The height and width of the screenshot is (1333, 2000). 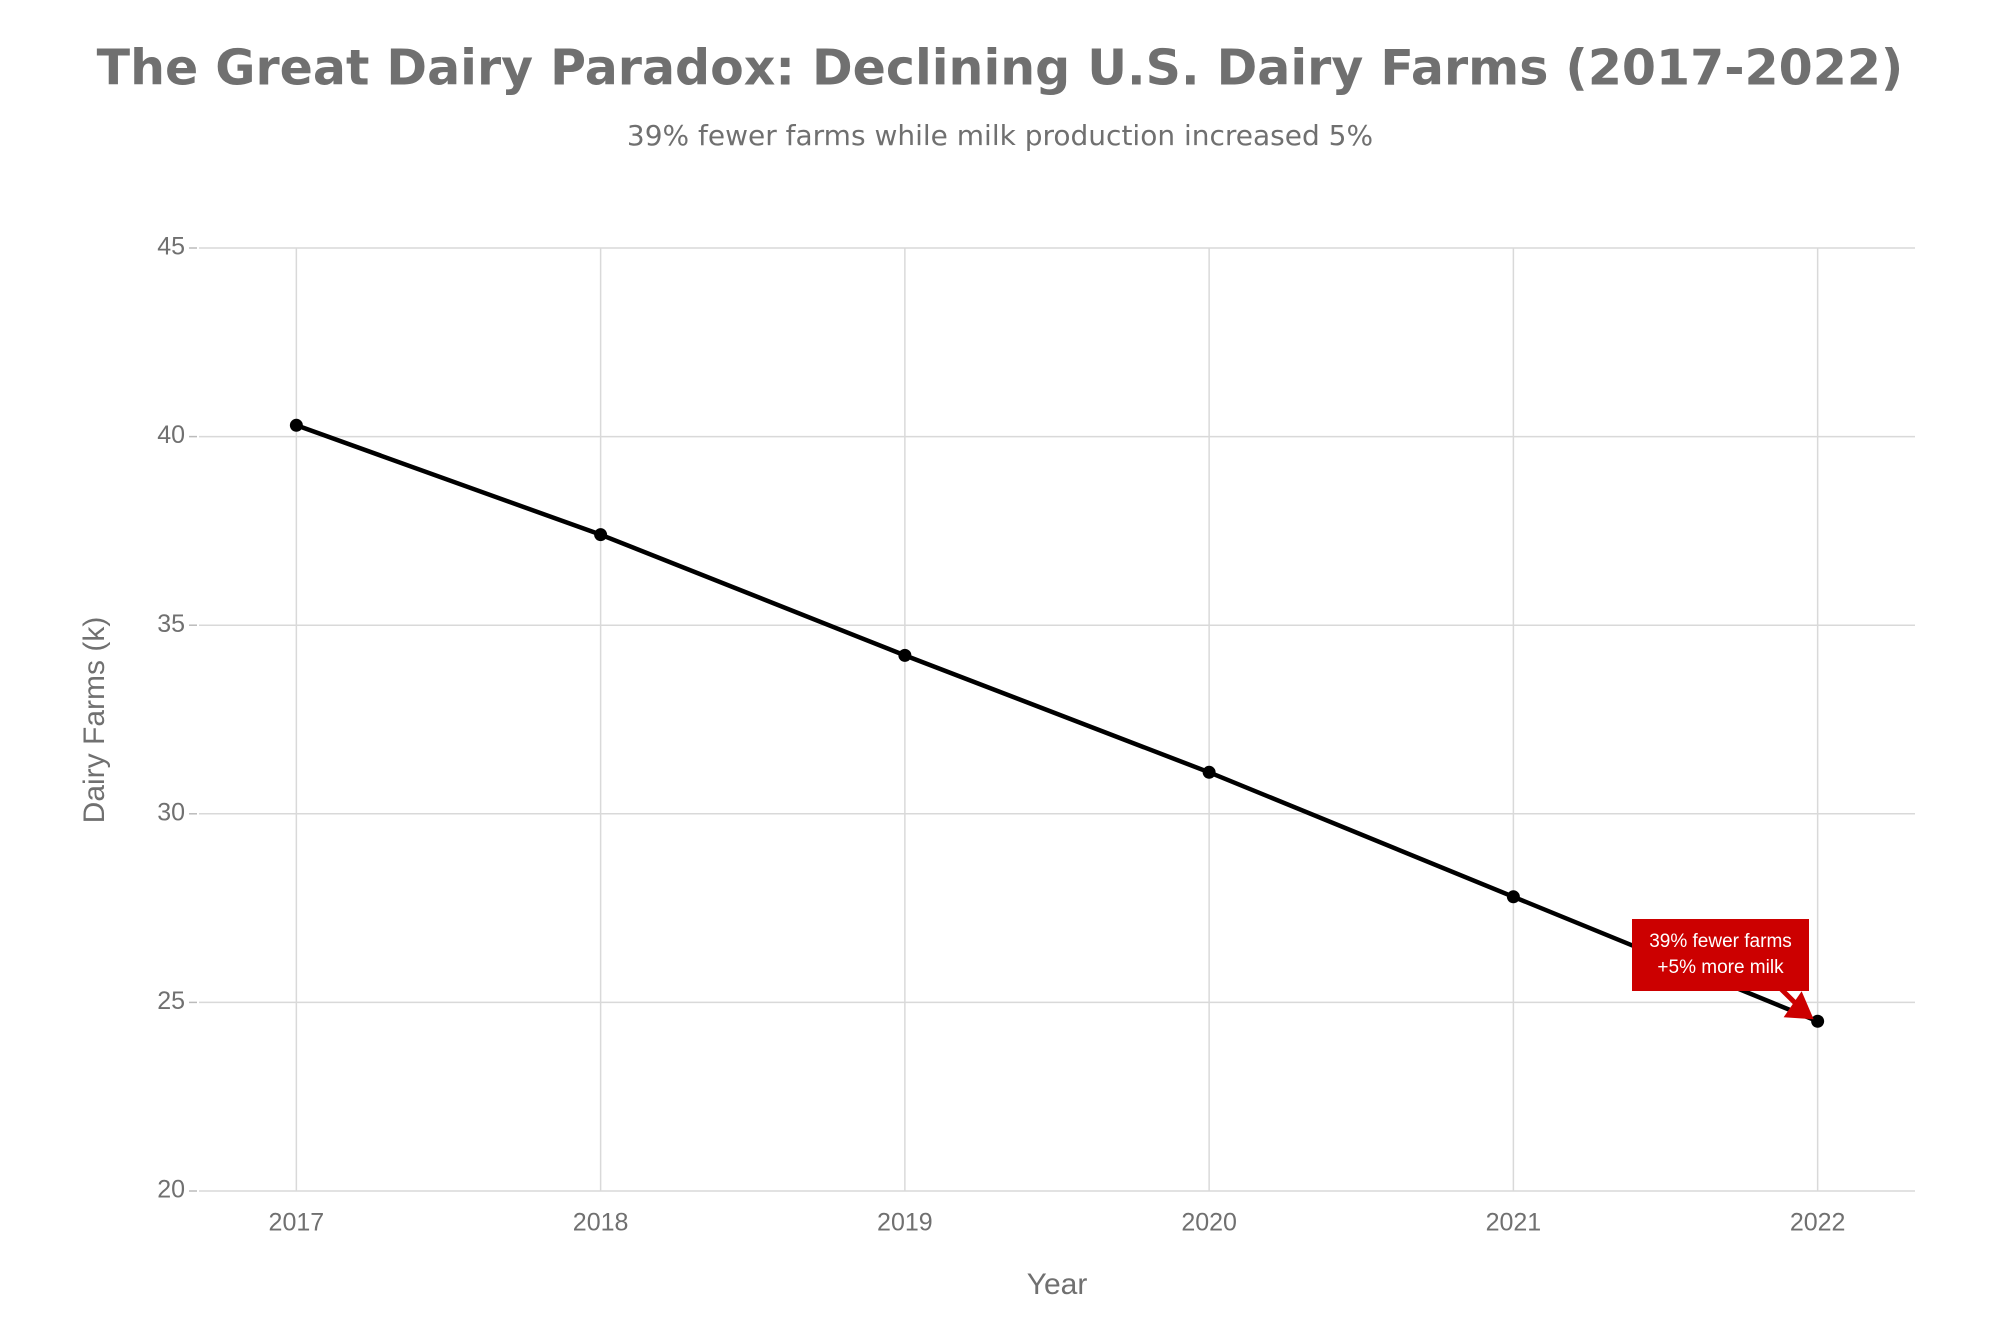 What do you see at coordinates (171, 624) in the screenshot?
I see `y-tick-label: 35` at bounding box center [171, 624].